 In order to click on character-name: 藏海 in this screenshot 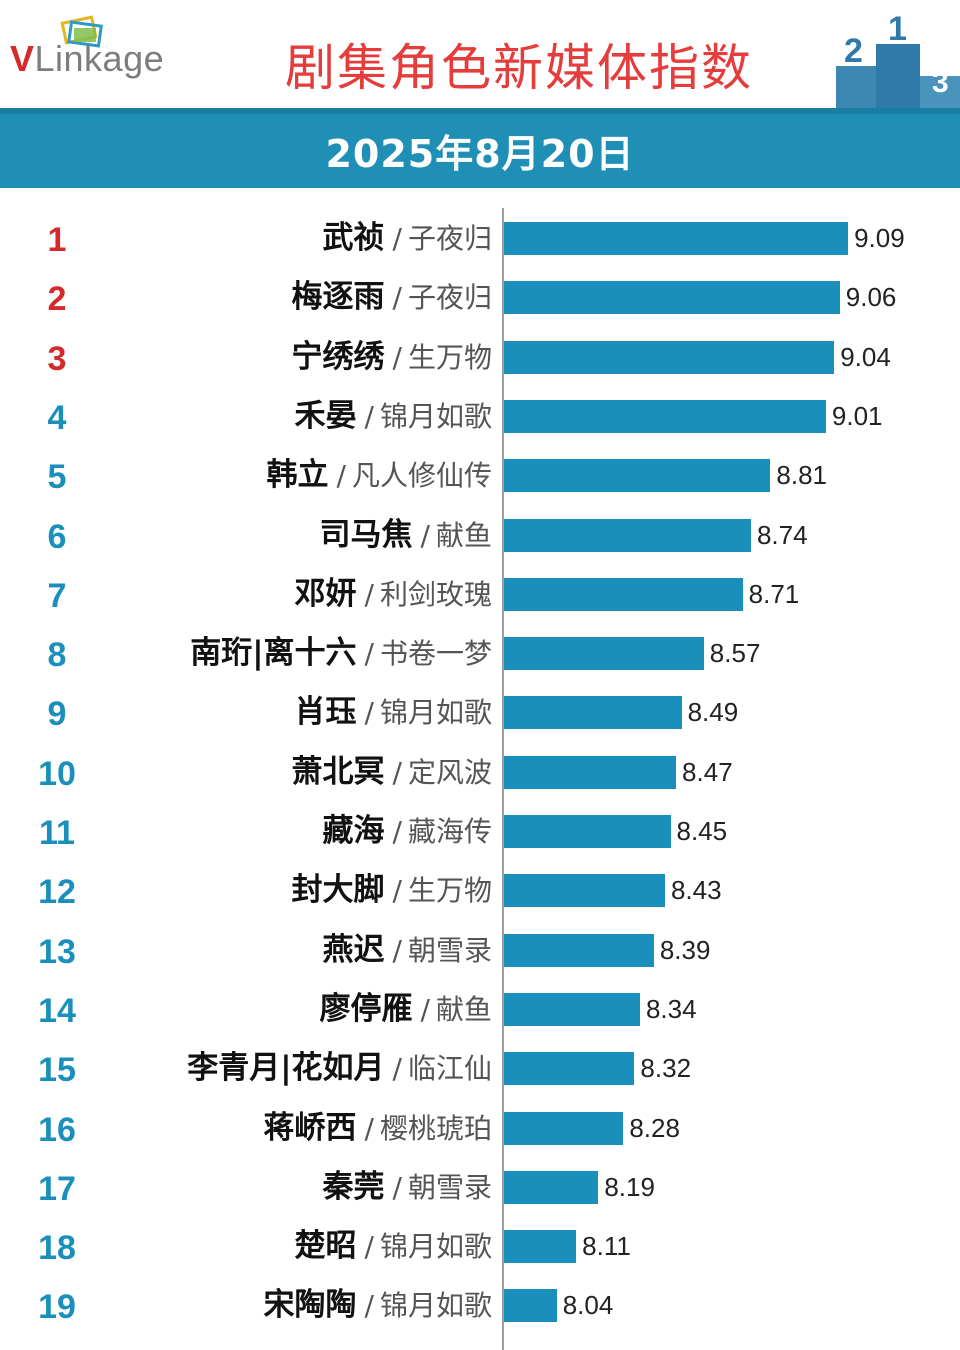, I will do `click(353, 831)`.